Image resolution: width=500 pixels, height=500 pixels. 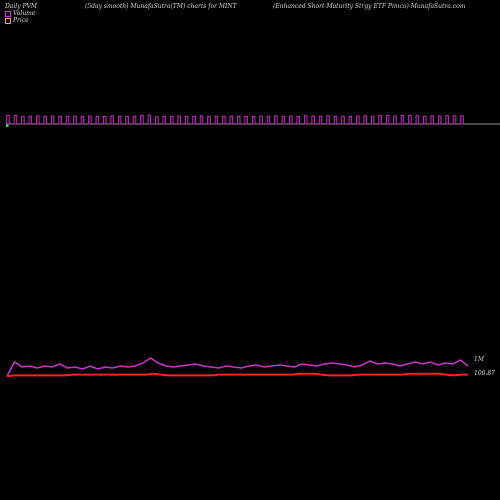 I want to click on legend-label-volume: Volume, so click(x=24, y=13).